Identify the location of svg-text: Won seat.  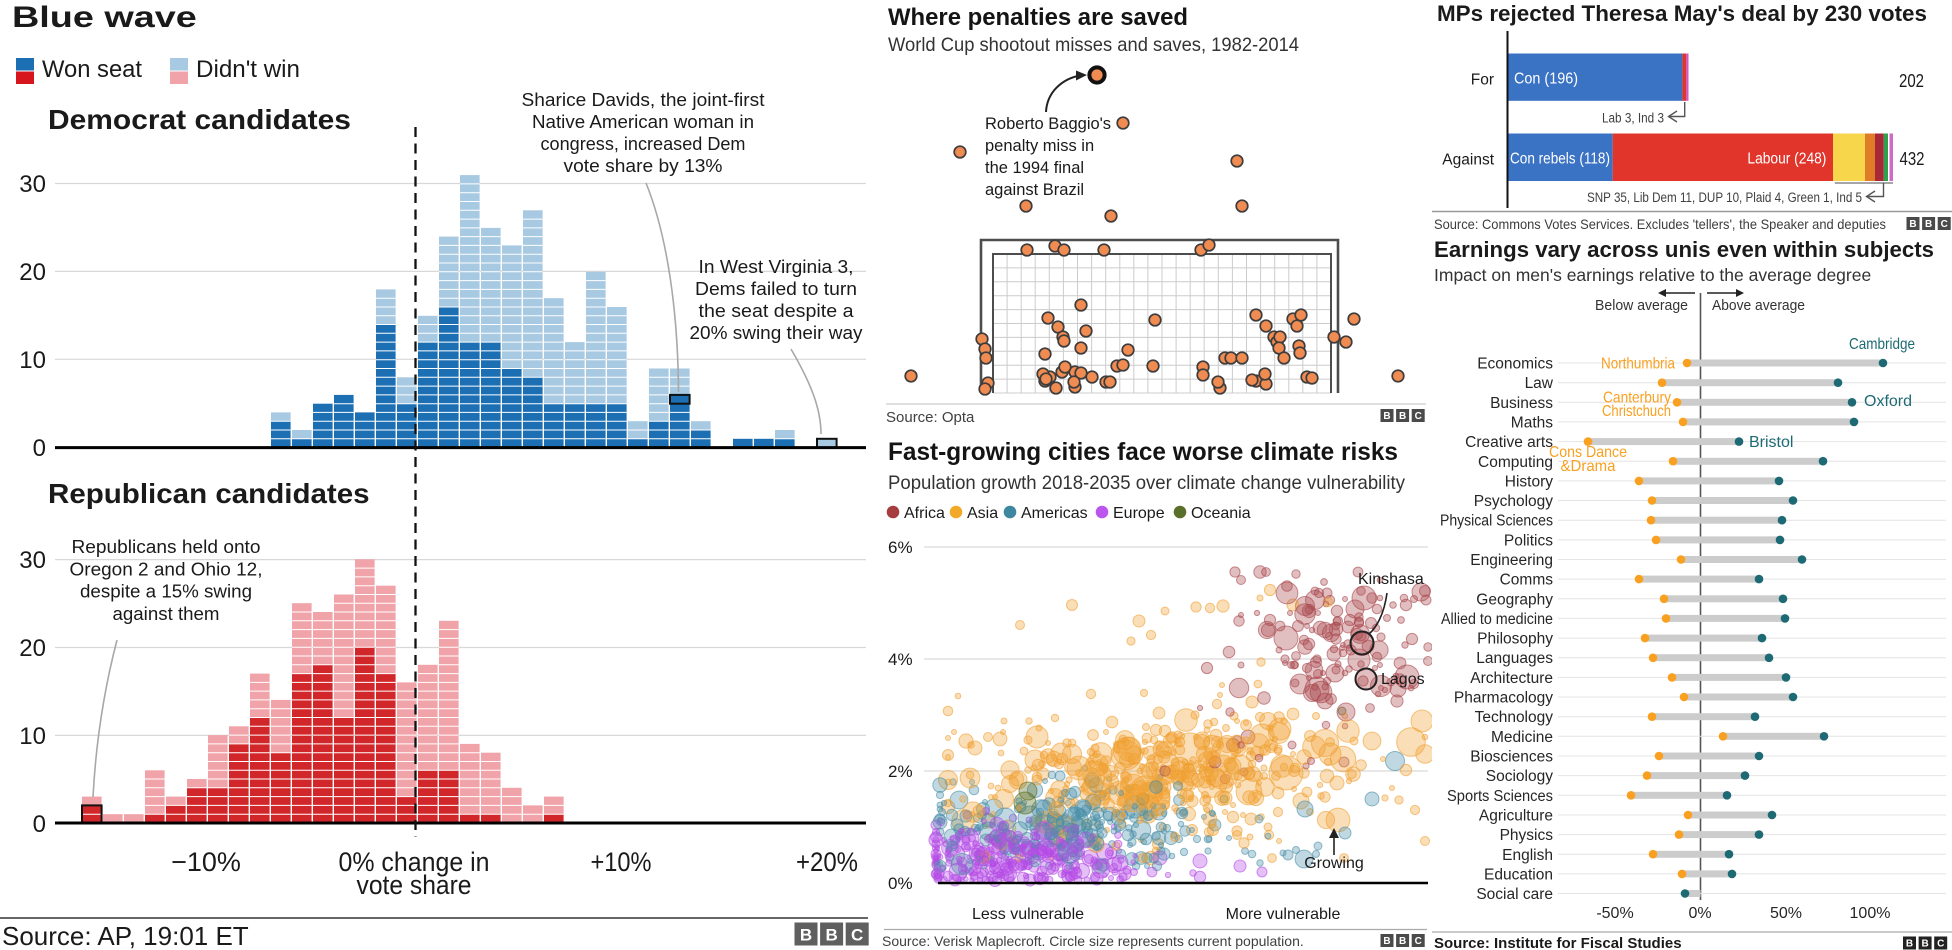
(92, 69).